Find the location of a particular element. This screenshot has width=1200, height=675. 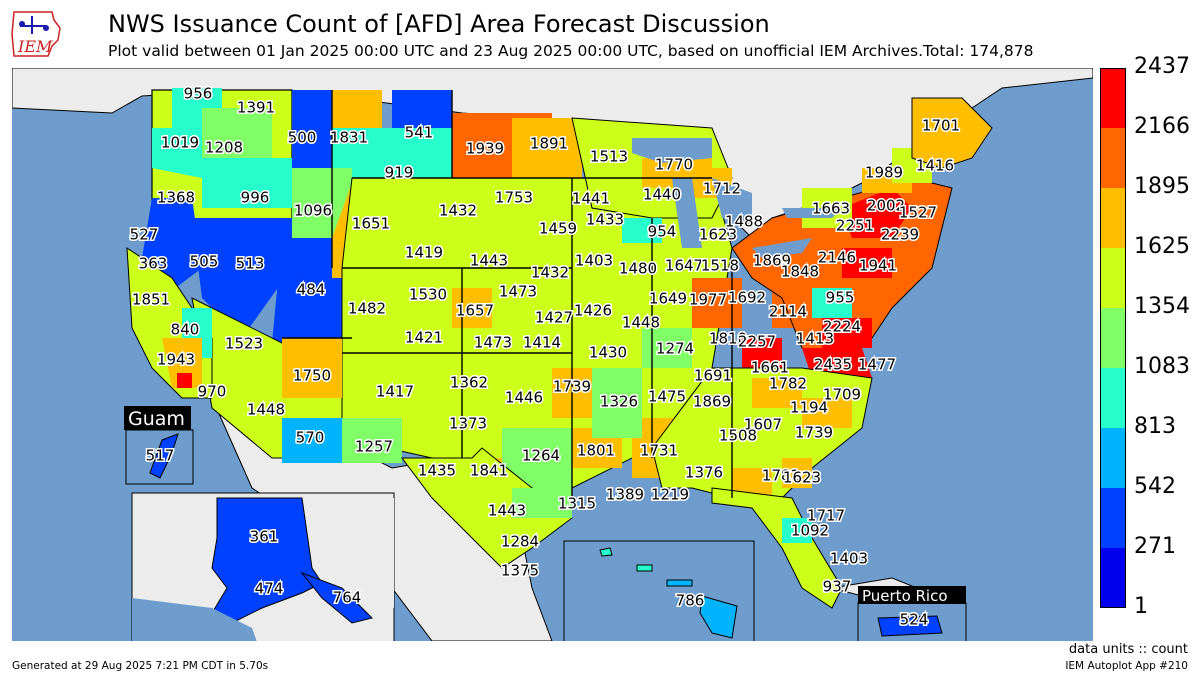

wfo-count-label: 1264 is located at coordinates (541, 456).